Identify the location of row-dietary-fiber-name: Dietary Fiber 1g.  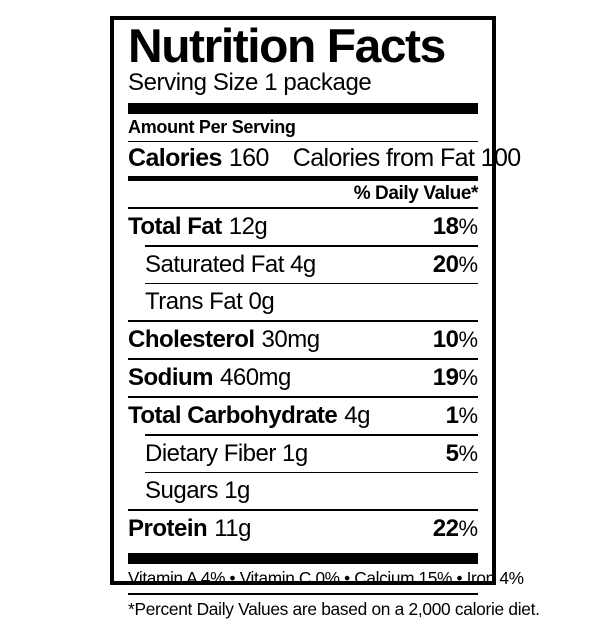
(226, 453).